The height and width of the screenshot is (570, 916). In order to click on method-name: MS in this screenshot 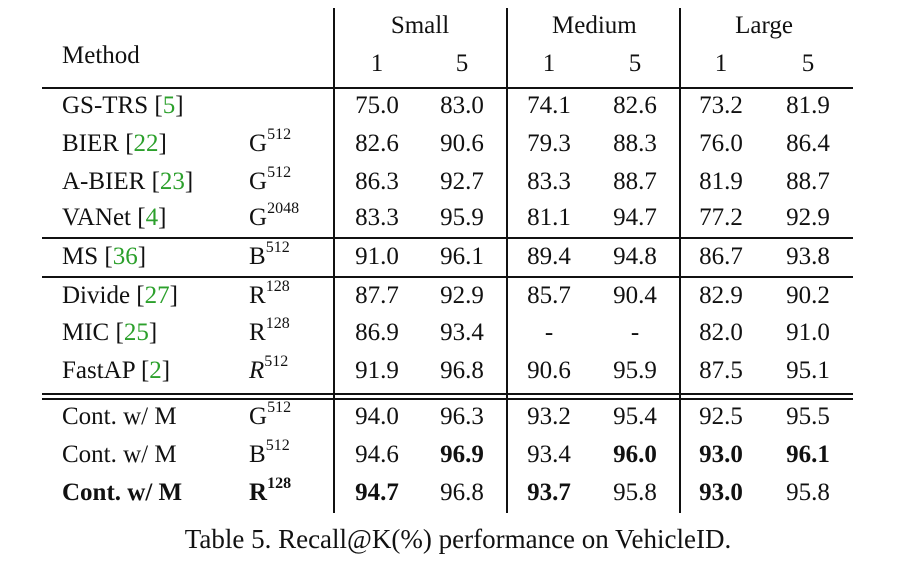, I will do `click(80, 256)`.